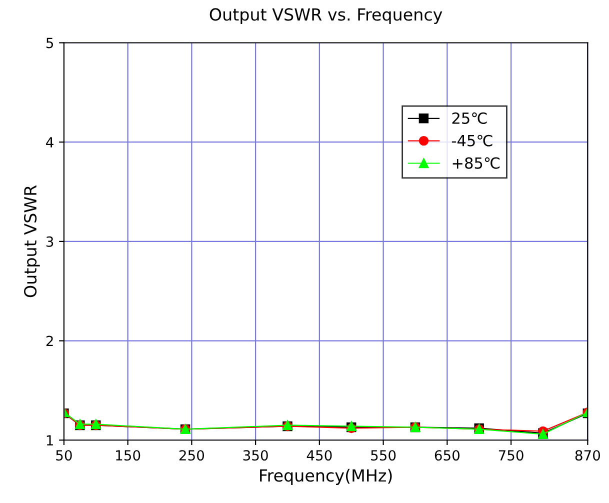  Describe the element at coordinates (469, 118) in the screenshot. I see `legend-label: 25℃` at that location.